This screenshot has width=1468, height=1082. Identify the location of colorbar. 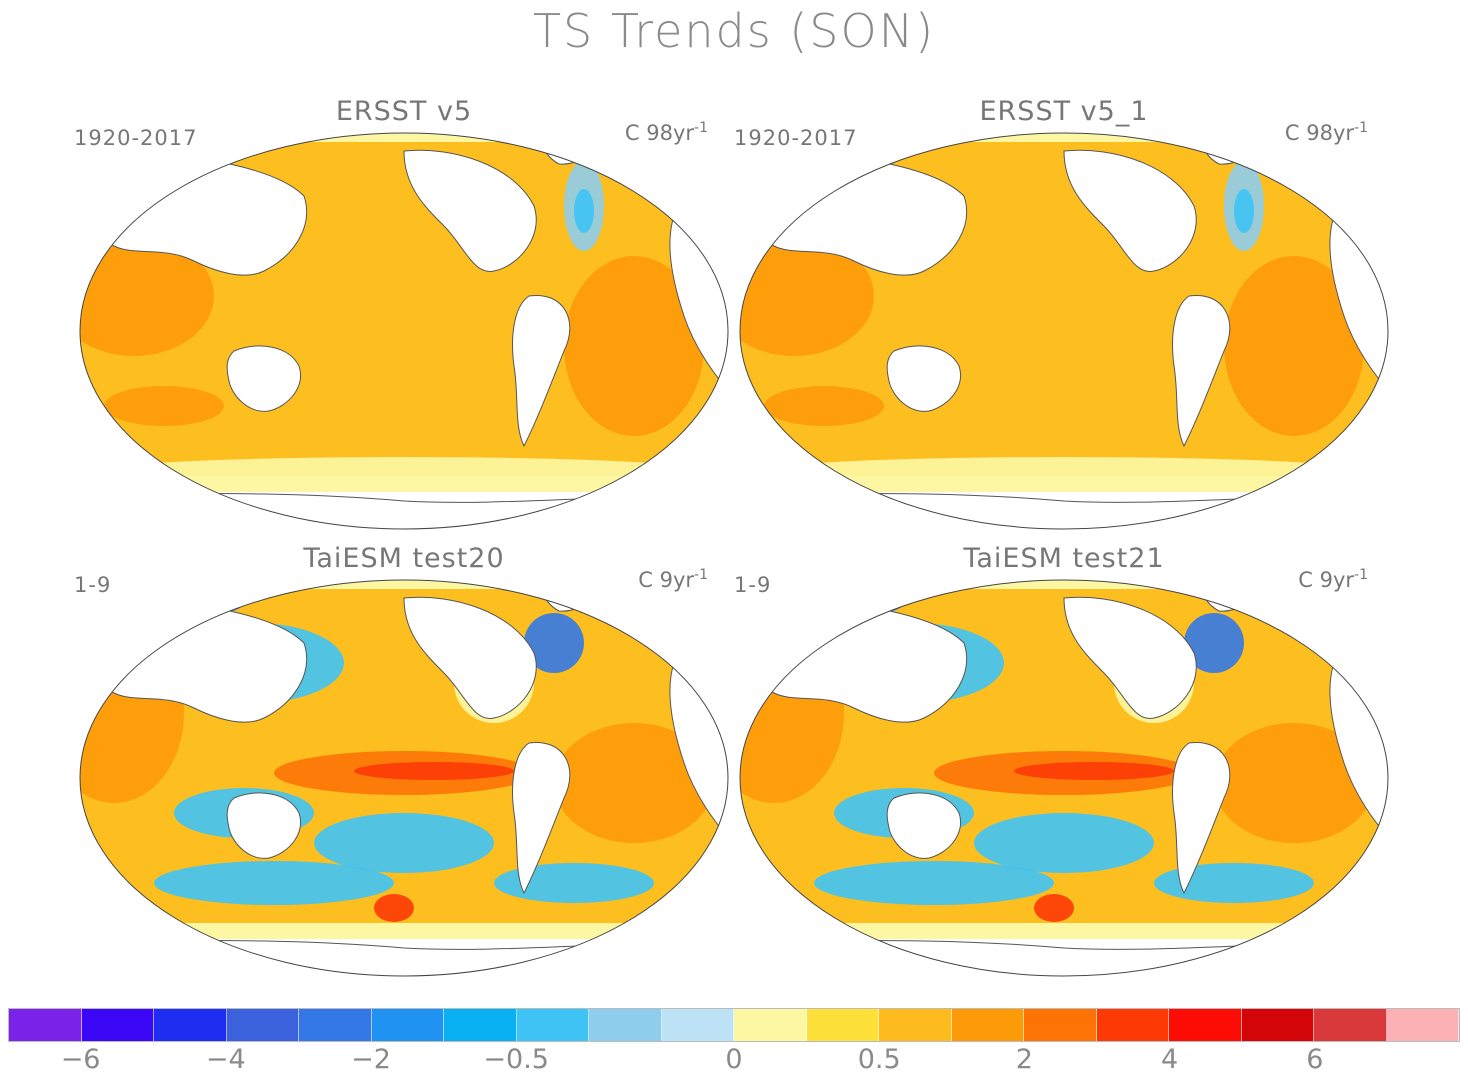
(734, 1025).